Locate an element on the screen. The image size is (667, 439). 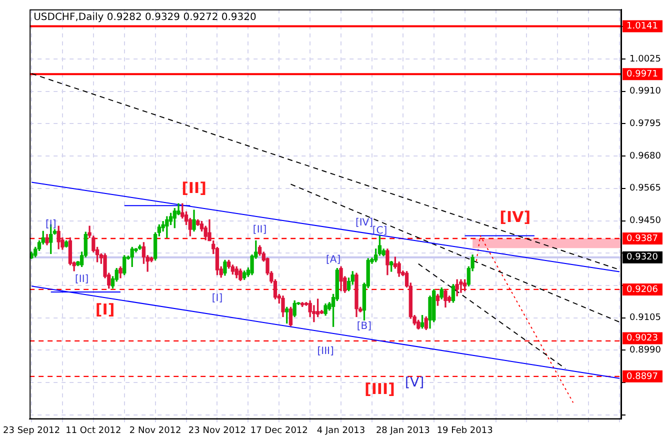
y-tick-label: 0.9795 is located at coordinates (646, 124).